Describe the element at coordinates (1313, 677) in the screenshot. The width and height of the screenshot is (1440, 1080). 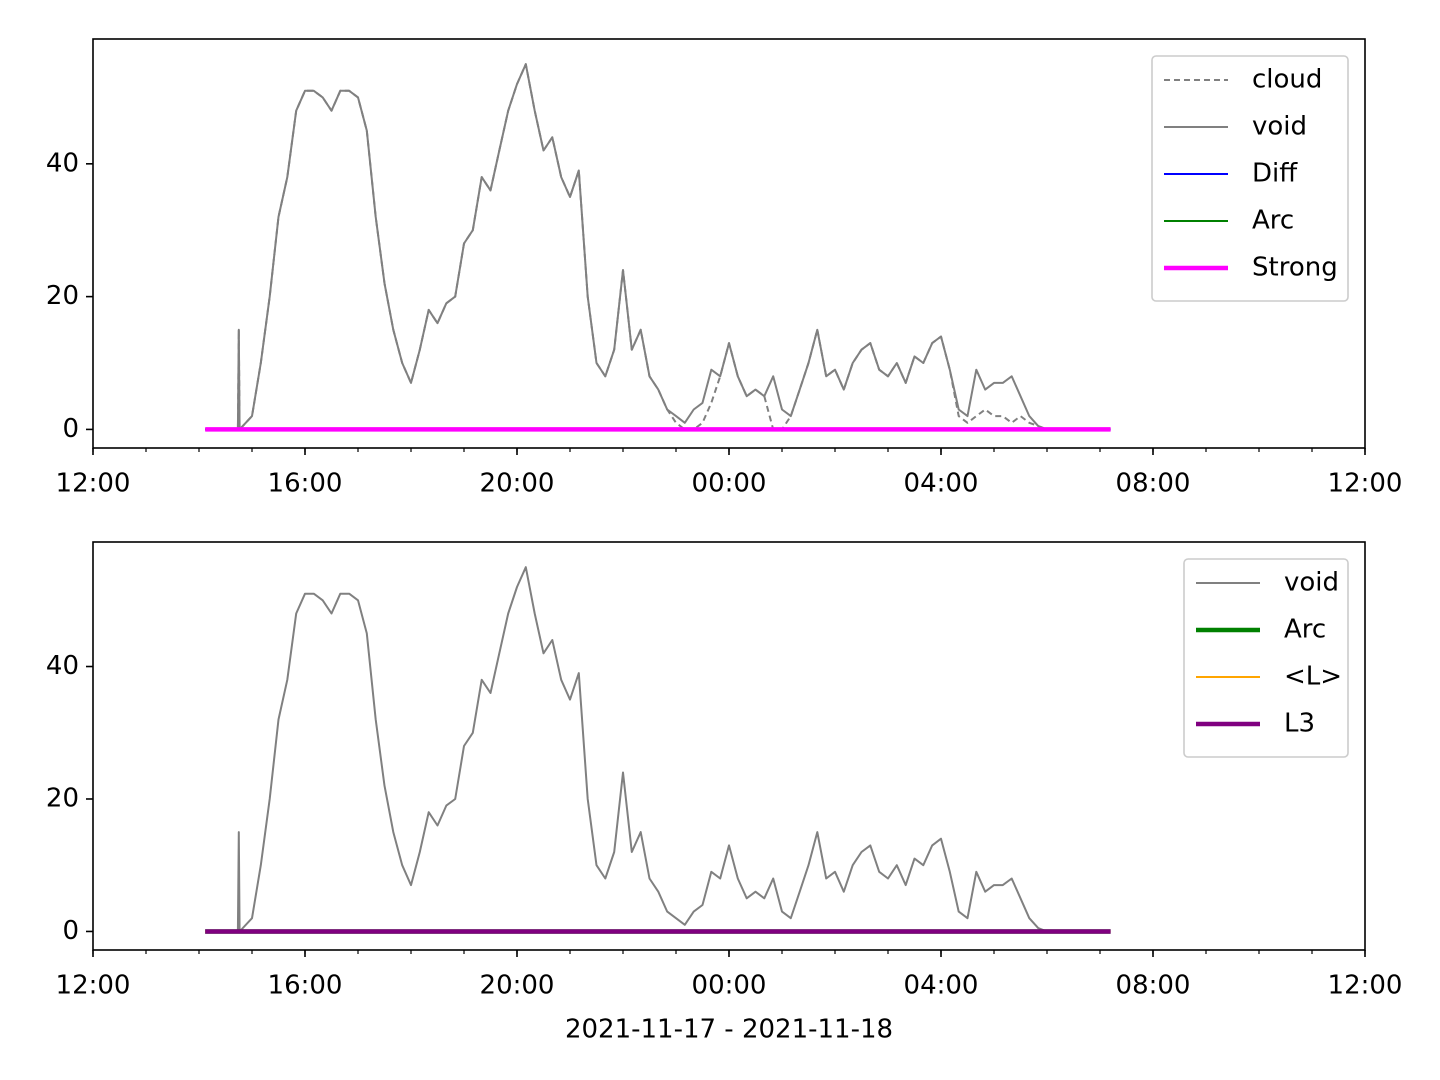
I see `legend-label: <L>` at that location.